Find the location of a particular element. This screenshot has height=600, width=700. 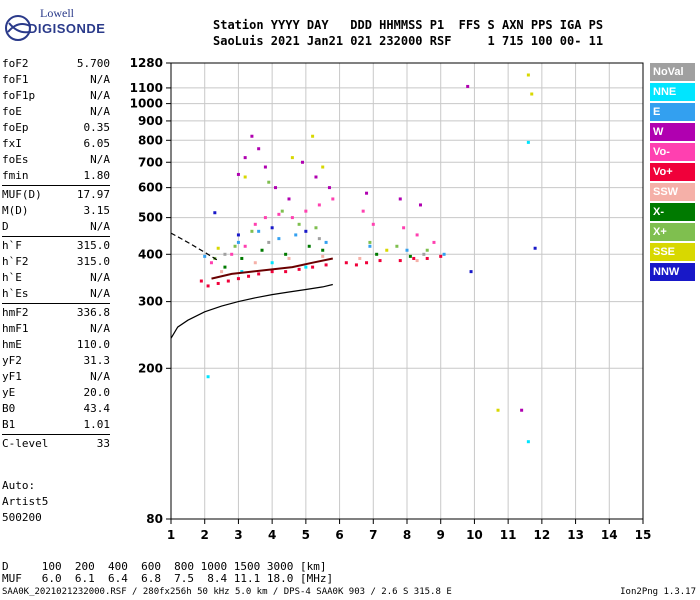

param-name: fxI is located at coordinates (12, 143).